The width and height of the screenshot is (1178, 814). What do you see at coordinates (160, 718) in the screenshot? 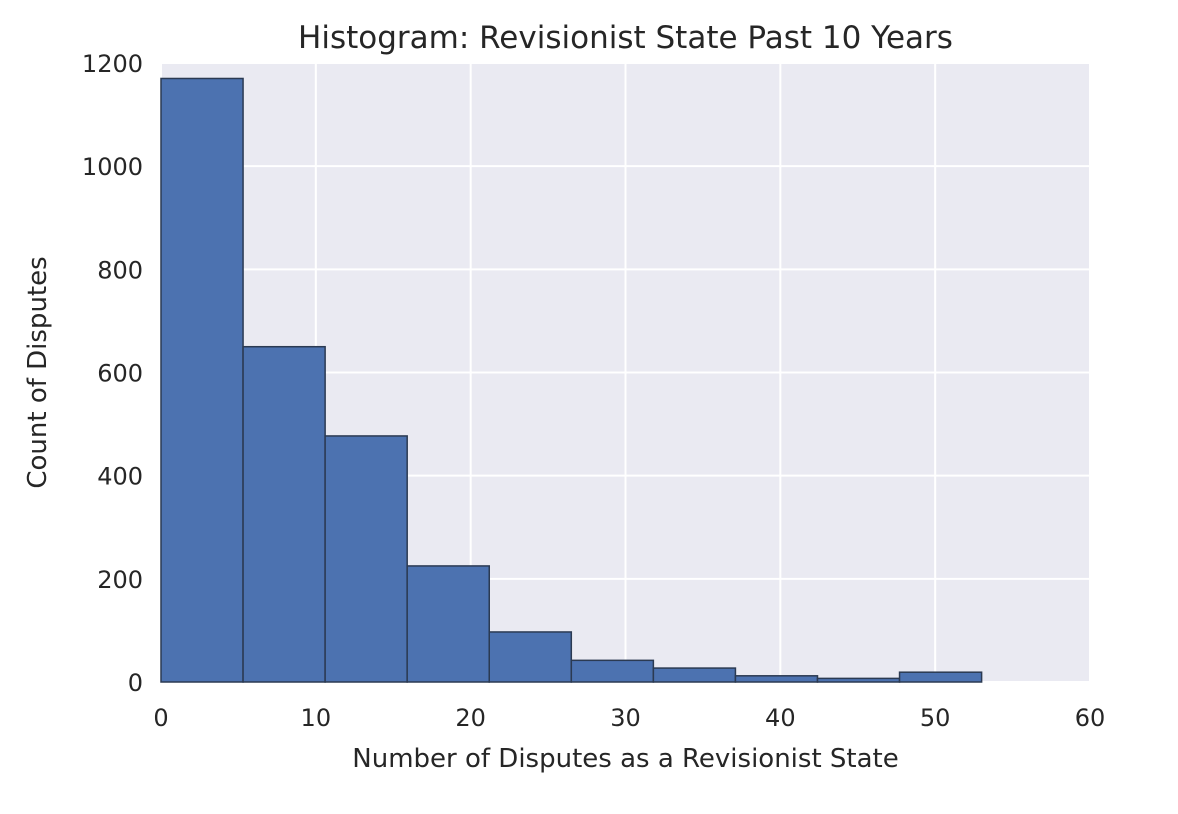
I see `x-tick-label: 0` at bounding box center [160, 718].